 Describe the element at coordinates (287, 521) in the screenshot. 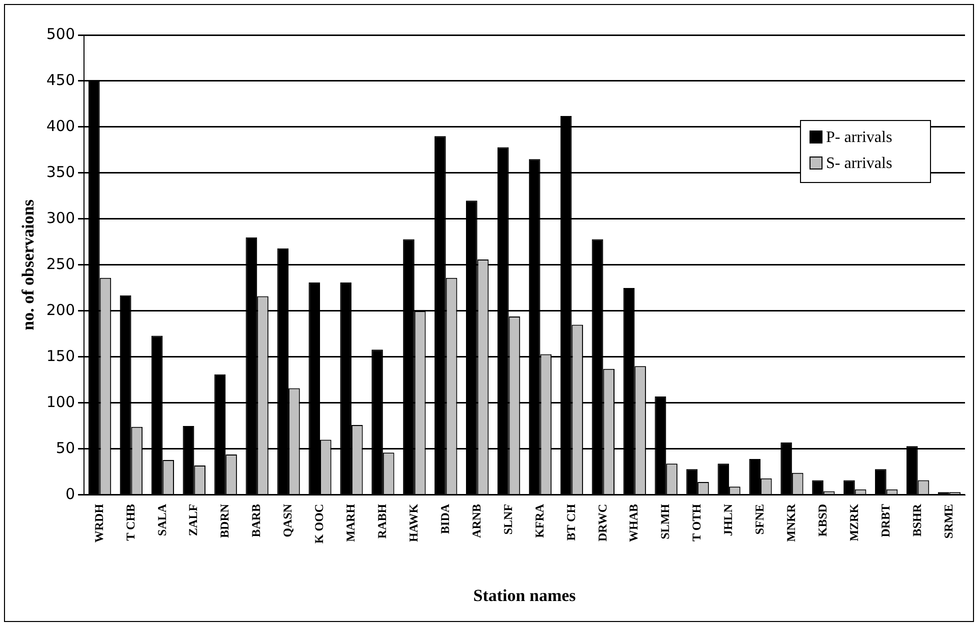

I see `x-tick-label: QASN` at that location.